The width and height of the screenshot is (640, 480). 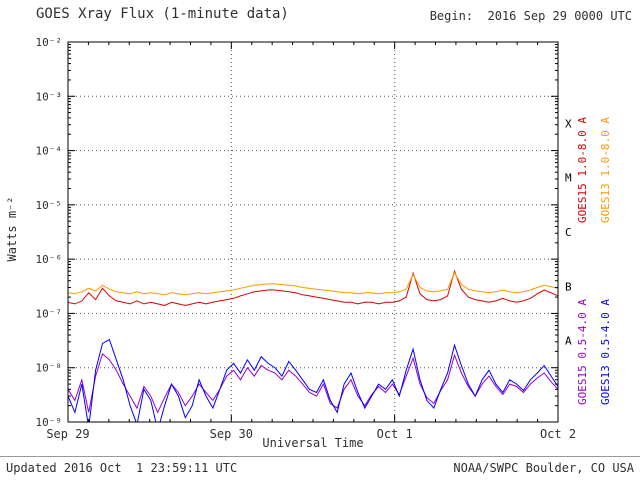 What do you see at coordinates (582, 170) in the screenshot?
I see `channel-label-goes15-1-0-8-0-a: GOES15 1.0-8.0 A` at bounding box center [582, 170].